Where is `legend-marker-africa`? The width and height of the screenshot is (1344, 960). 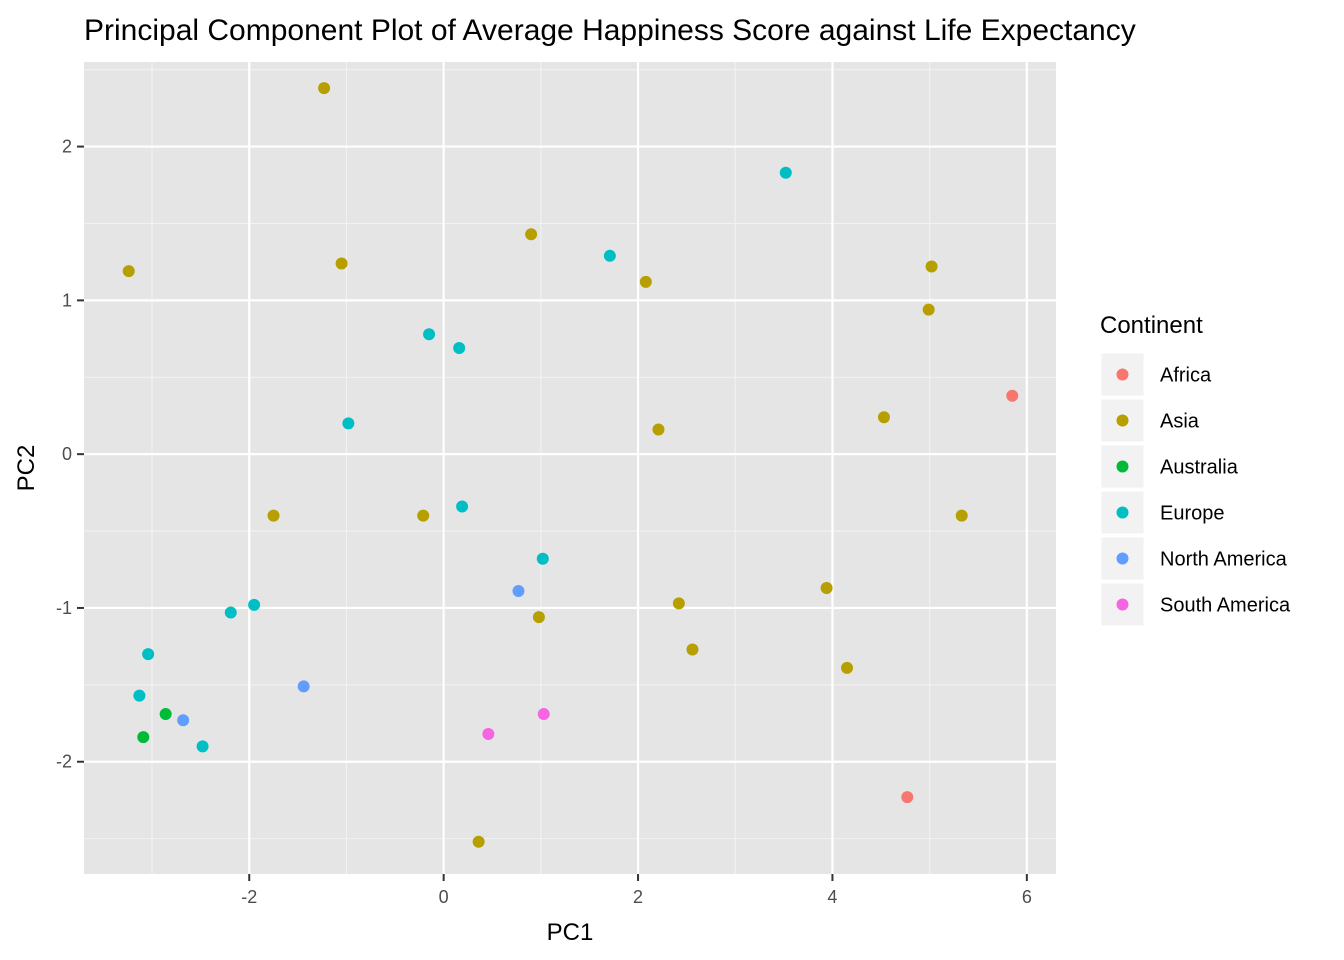
legend-marker-africa is located at coordinates (1122, 374).